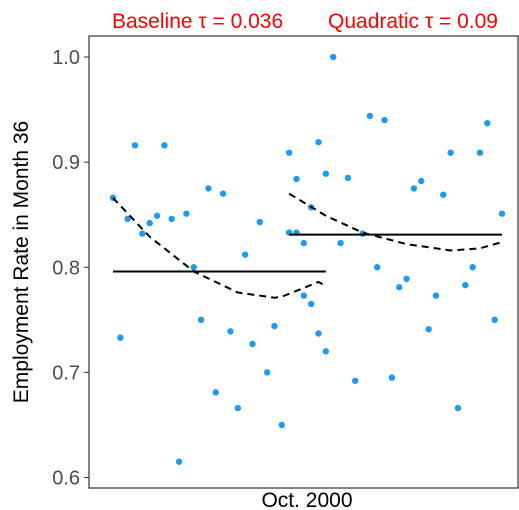 The image size is (519, 510). What do you see at coordinates (413, 21) in the screenshot?
I see `quadratic-annotation: Quadratic τ = 0.09` at bounding box center [413, 21].